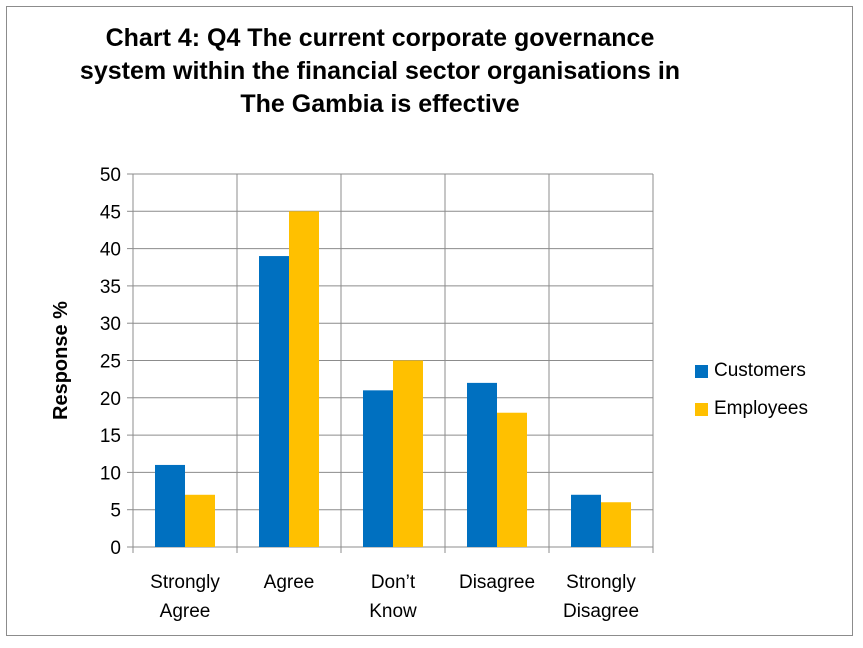  I want to click on legend-item-customers: Customers, so click(751, 371).